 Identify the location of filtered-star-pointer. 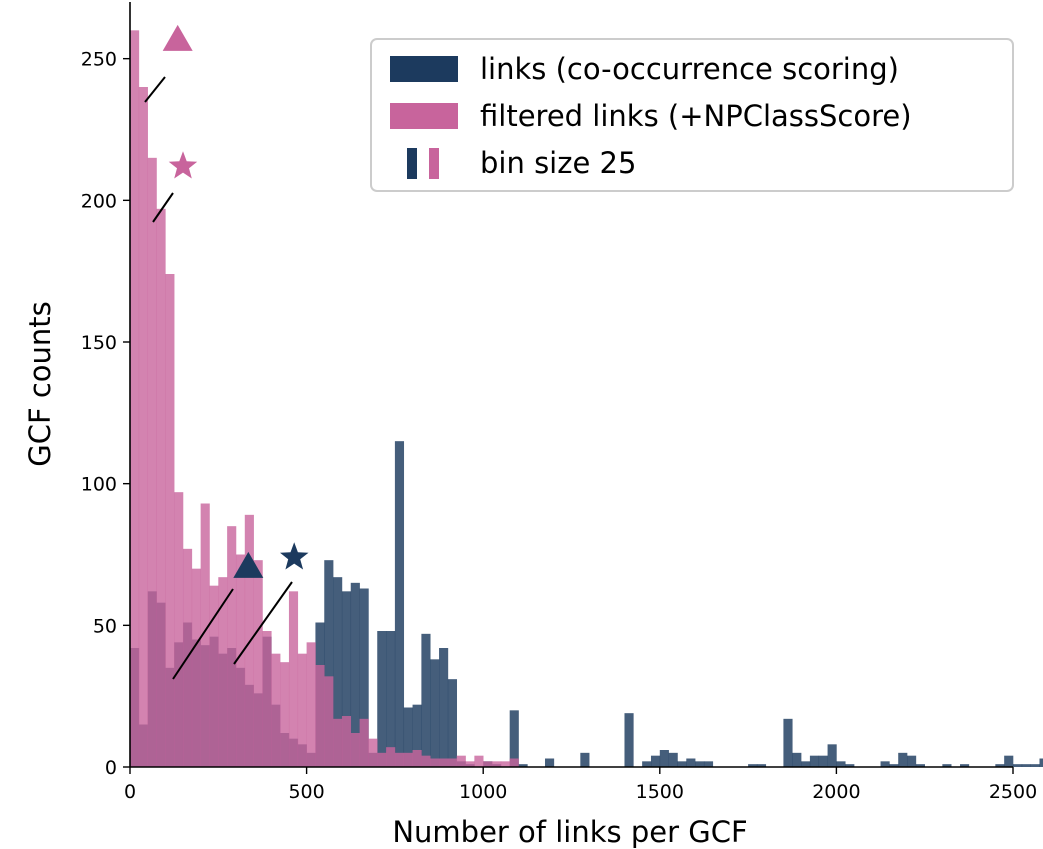
(163, 207).